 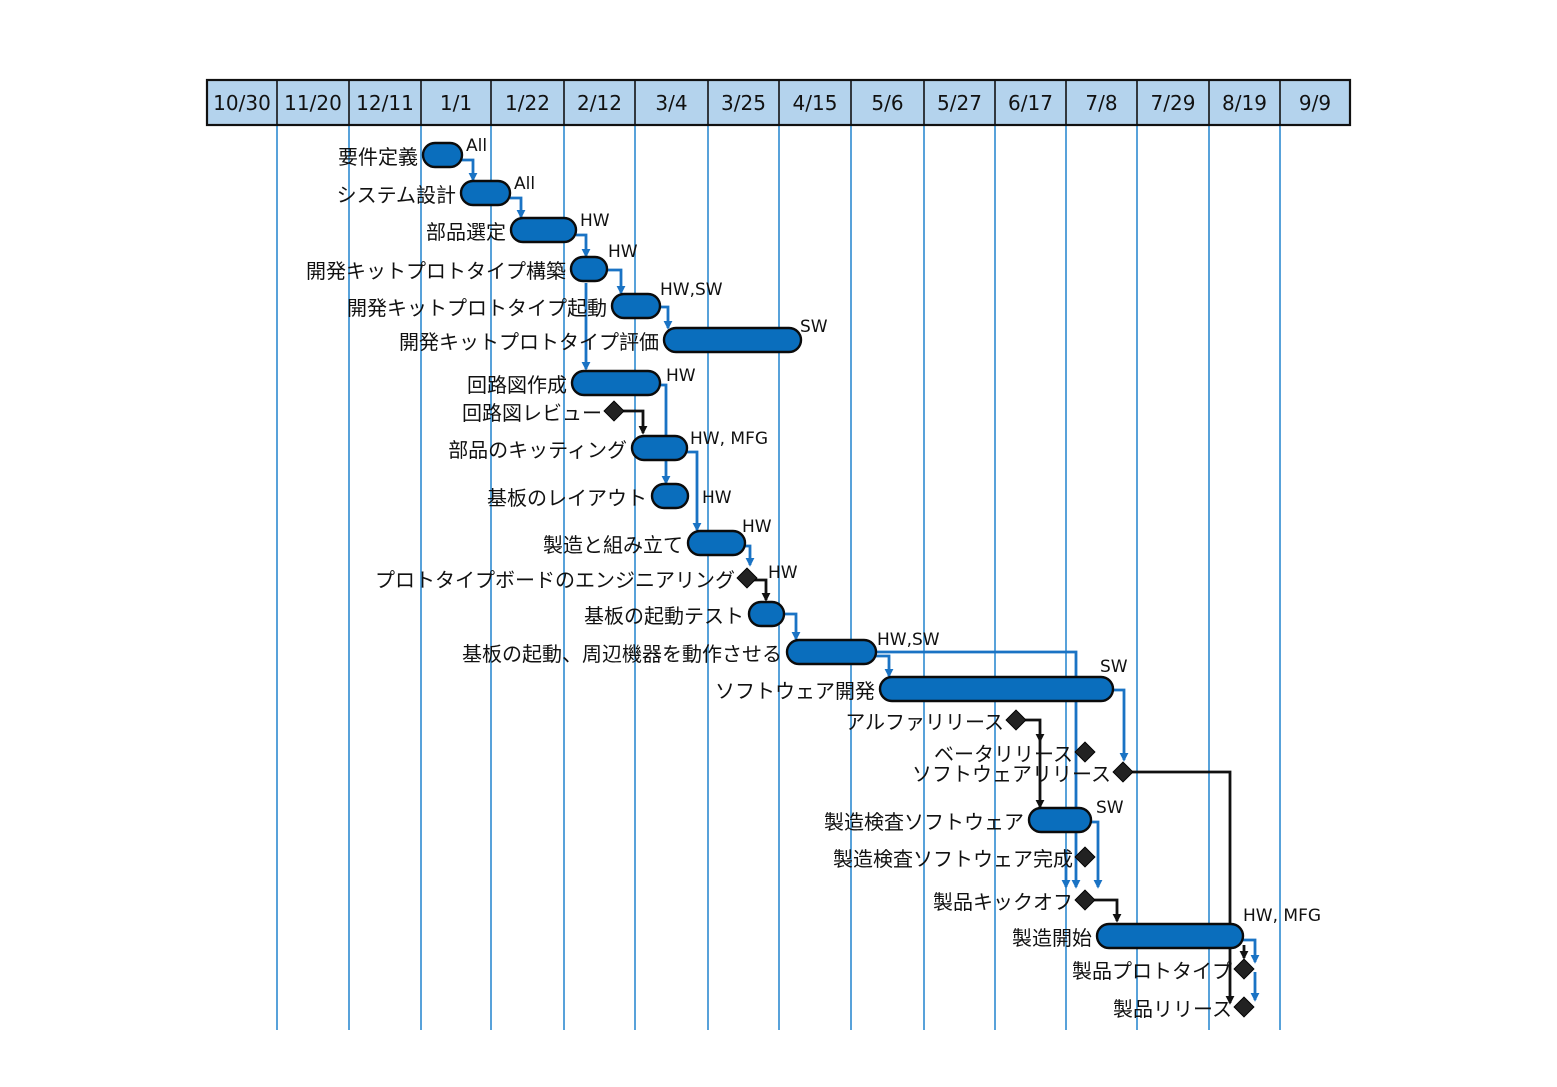 What do you see at coordinates (477, 308) in the screenshot?
I see `task-label: 開発キットプロトタイプ起動` at bounding box center [477, 308].